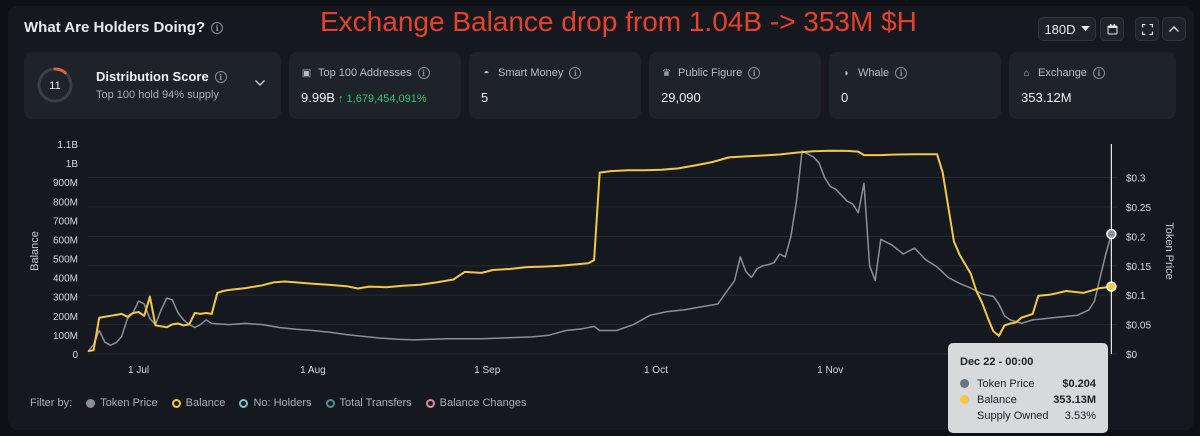 Image resolution: width=1200 pixels, height=436 pixels. Describe the element at coordinates (318, 97) in the screenshot. I see `card-value: 9.99B` at that location.